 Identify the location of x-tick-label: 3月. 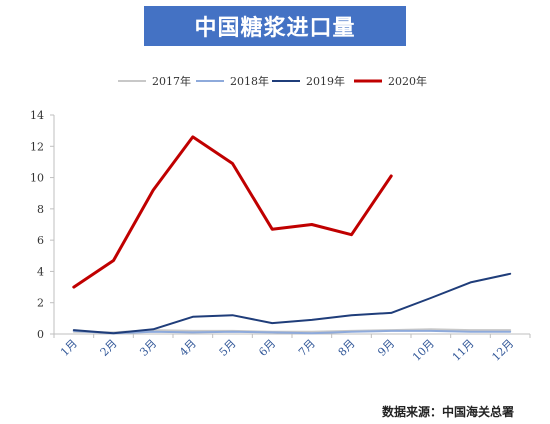
(148, 348).